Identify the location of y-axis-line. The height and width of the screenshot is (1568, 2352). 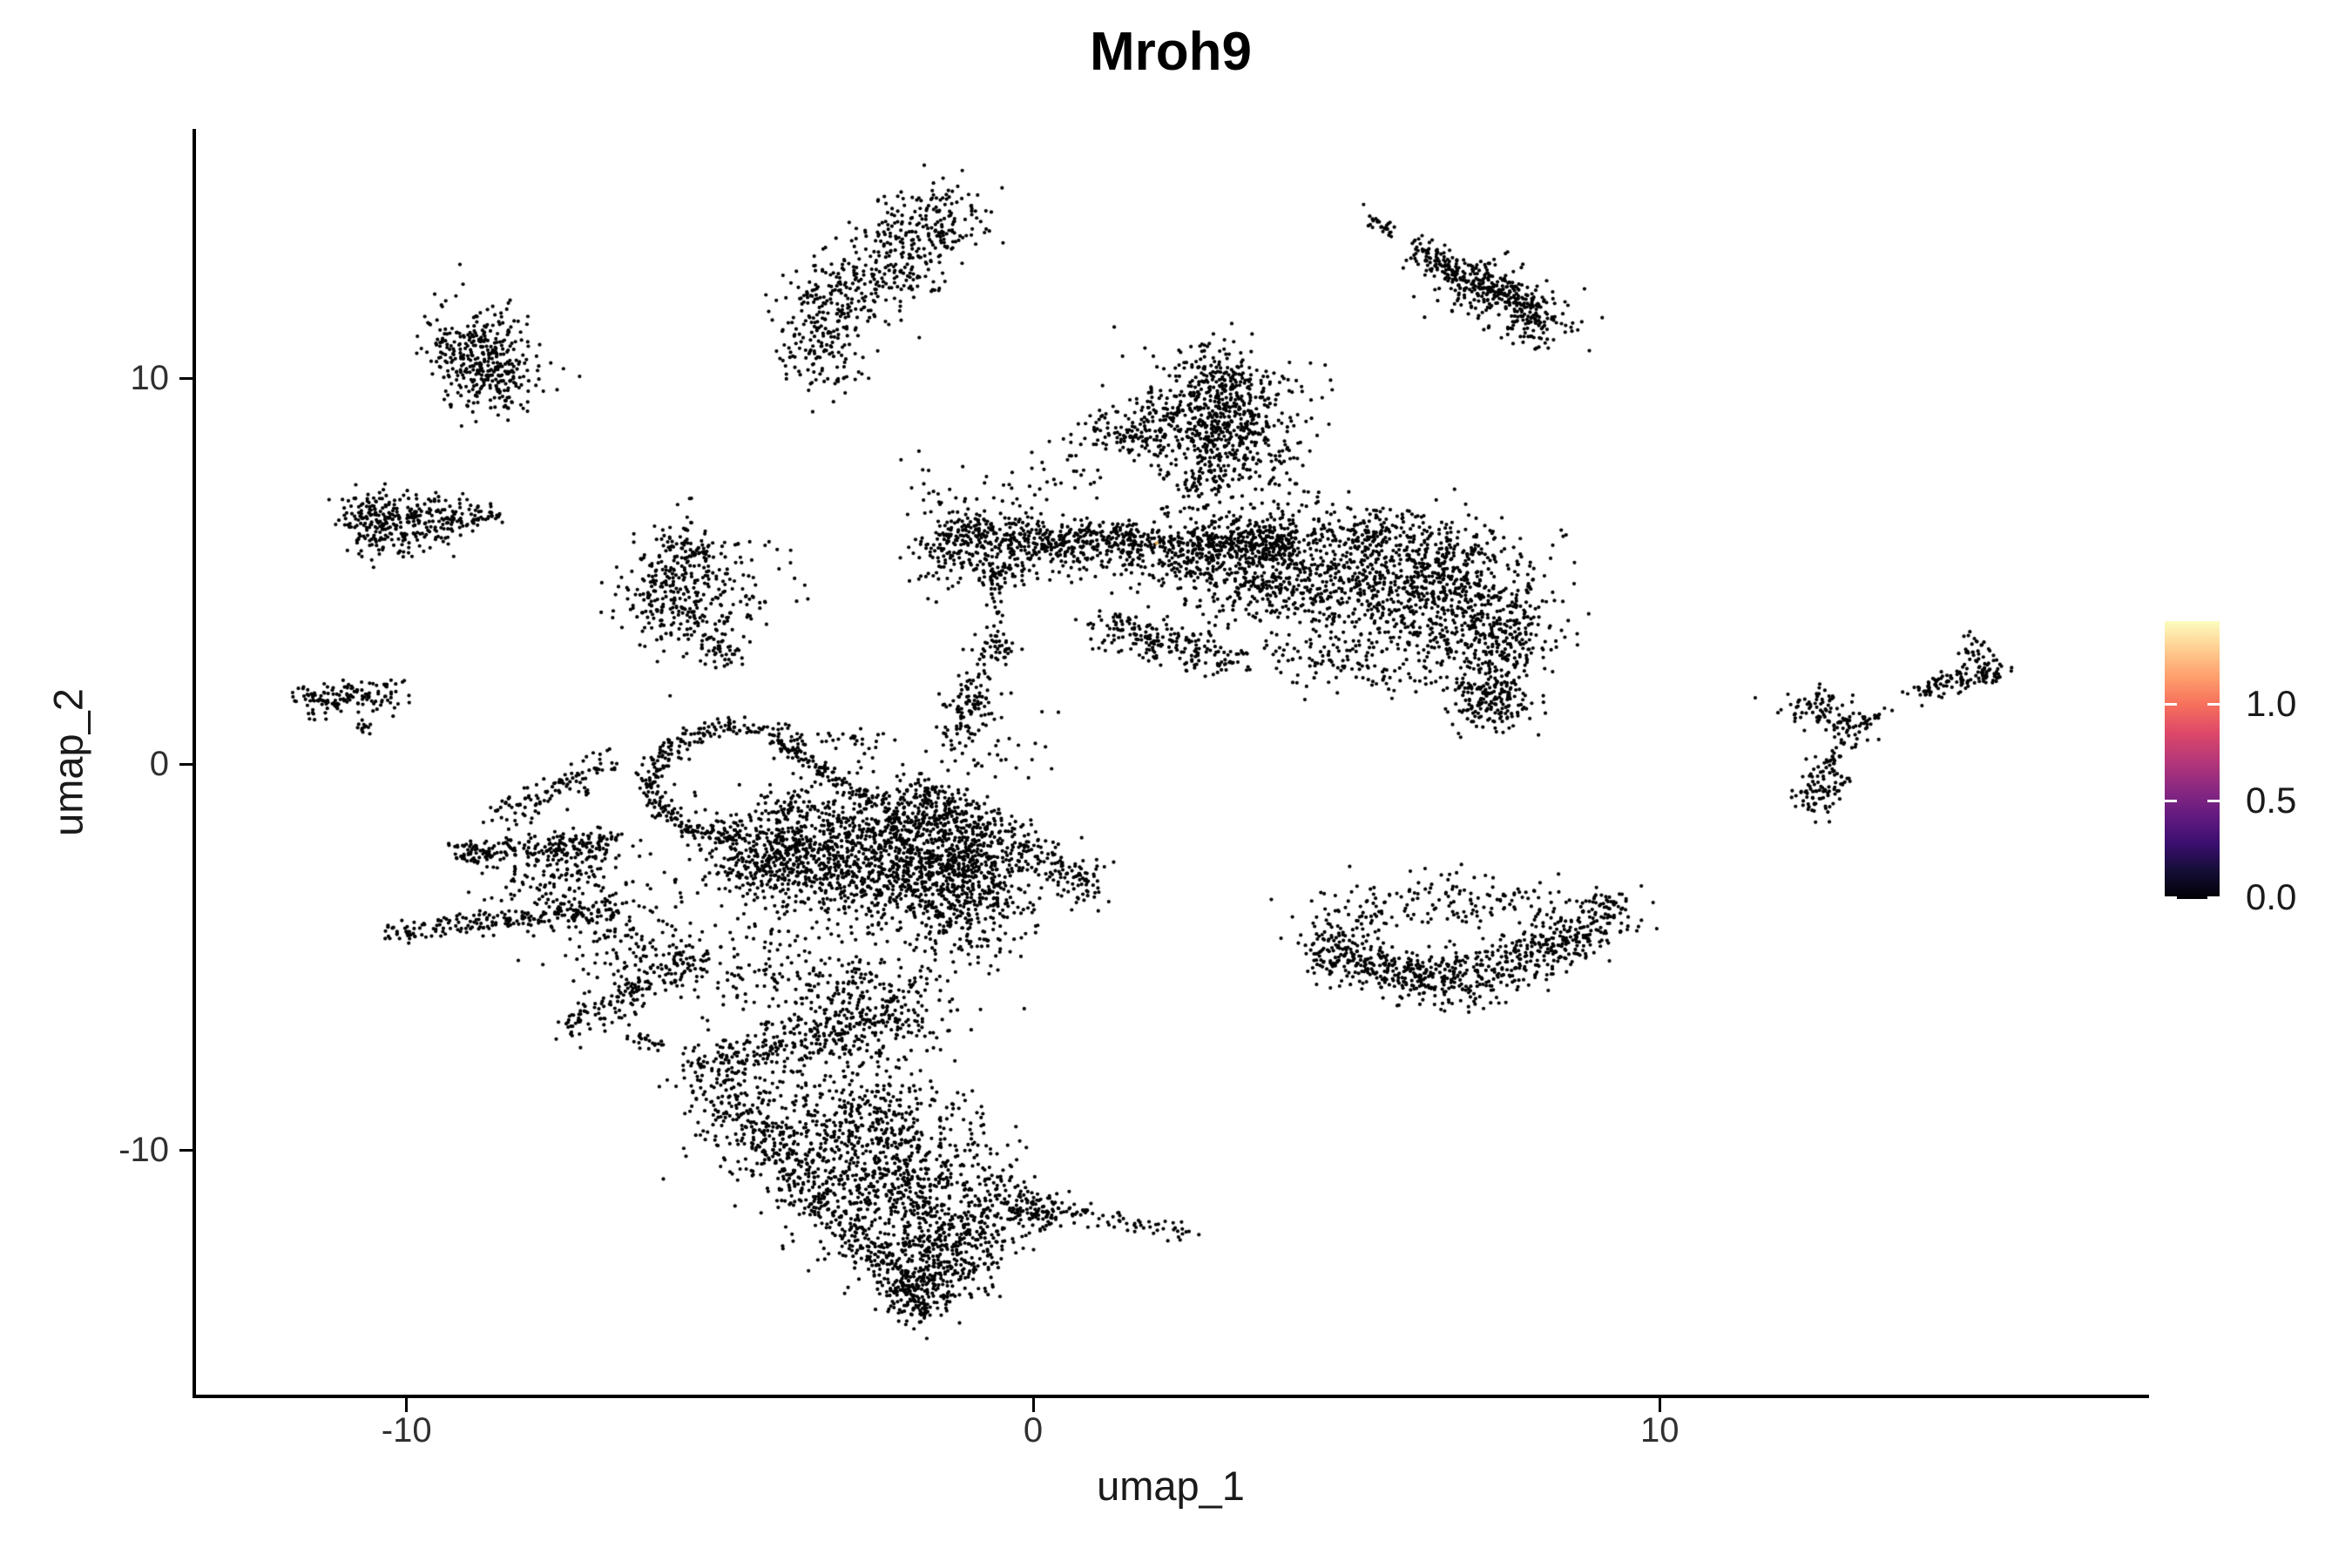
(194, 763).